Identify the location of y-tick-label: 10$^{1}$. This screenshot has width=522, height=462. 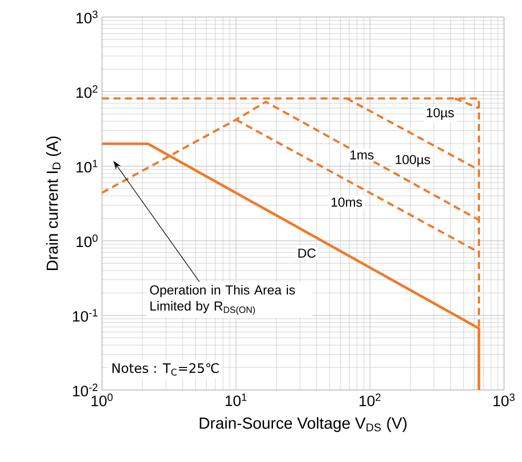
(87, 166).